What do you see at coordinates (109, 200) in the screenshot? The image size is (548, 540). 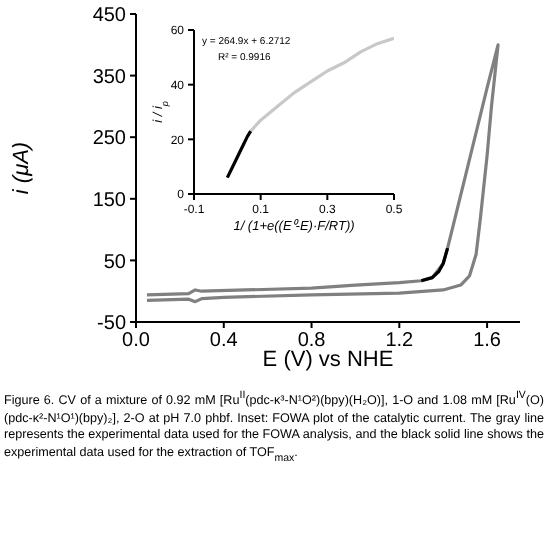 I see `y-tick-label: 150` at bounding box center [109, 200].